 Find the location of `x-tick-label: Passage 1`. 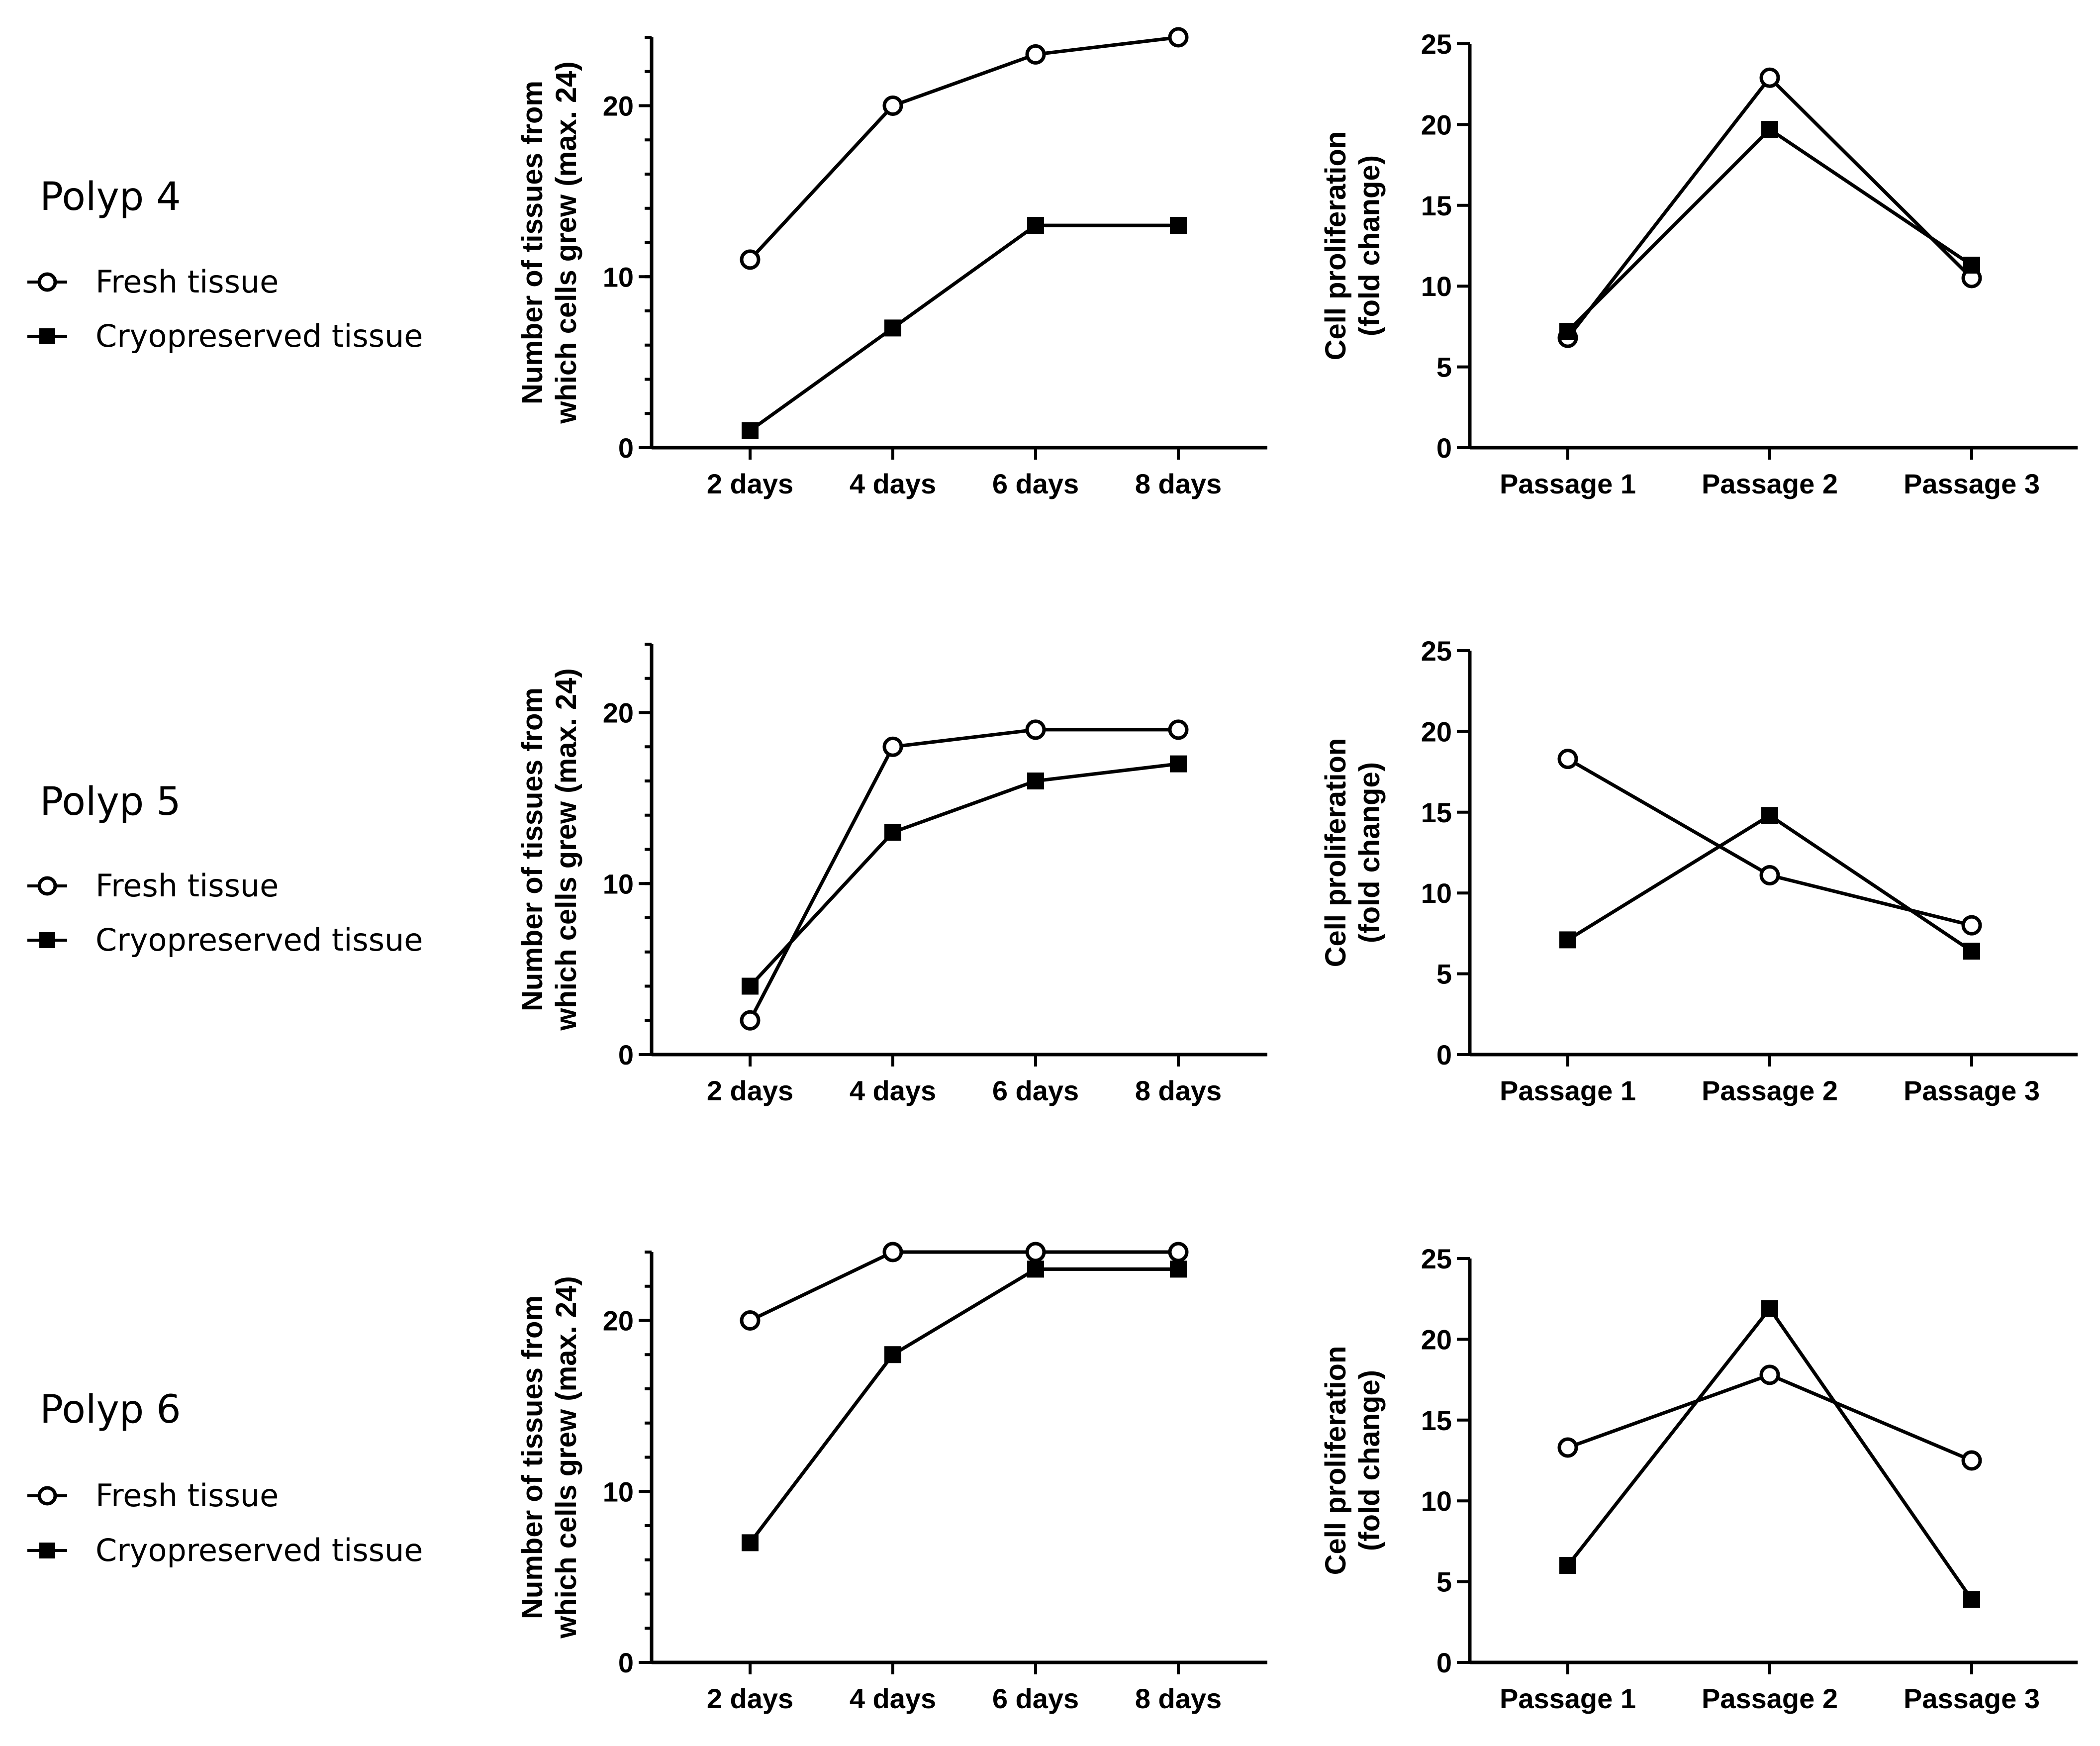

x-tick-label: Passage 1 is located at coordinates (1568, 1090).